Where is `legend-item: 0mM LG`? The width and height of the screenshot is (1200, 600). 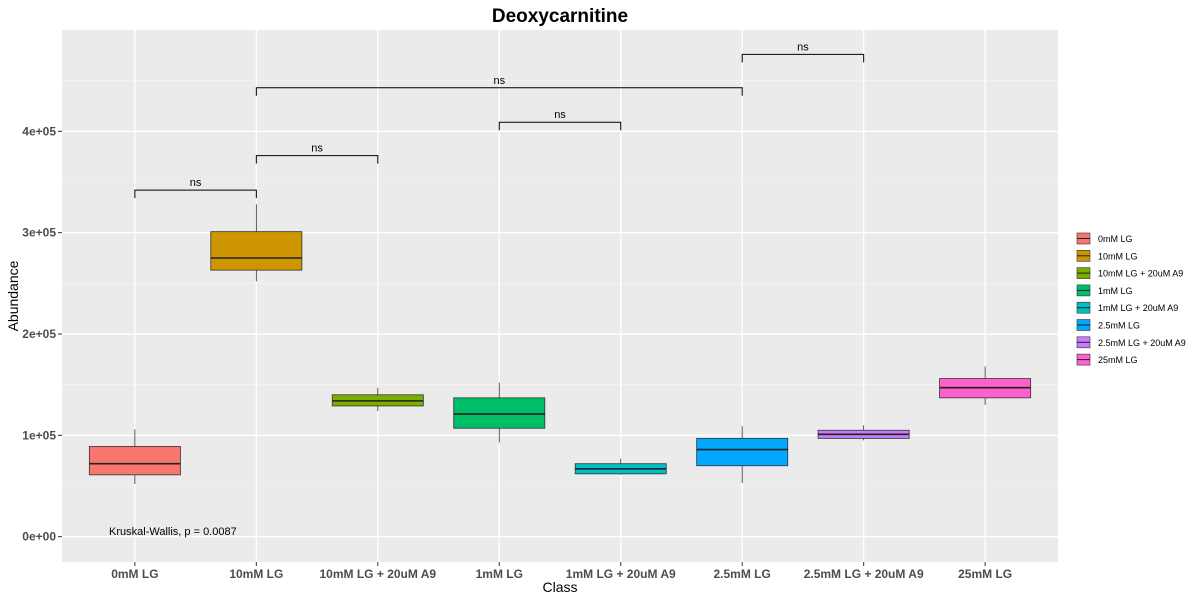
legend-item: 0mM LG is located at coordinates (1104, 238).